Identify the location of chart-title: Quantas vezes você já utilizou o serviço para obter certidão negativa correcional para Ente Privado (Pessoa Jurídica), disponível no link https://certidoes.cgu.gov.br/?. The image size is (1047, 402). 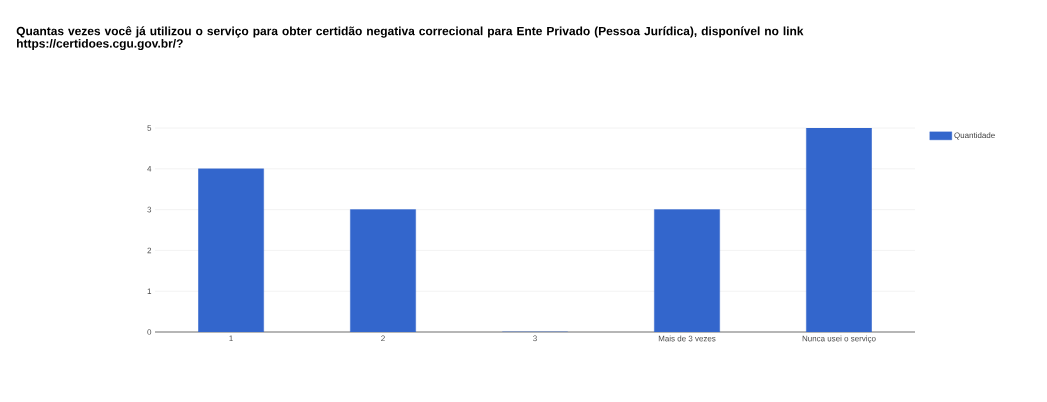
(410, 38).